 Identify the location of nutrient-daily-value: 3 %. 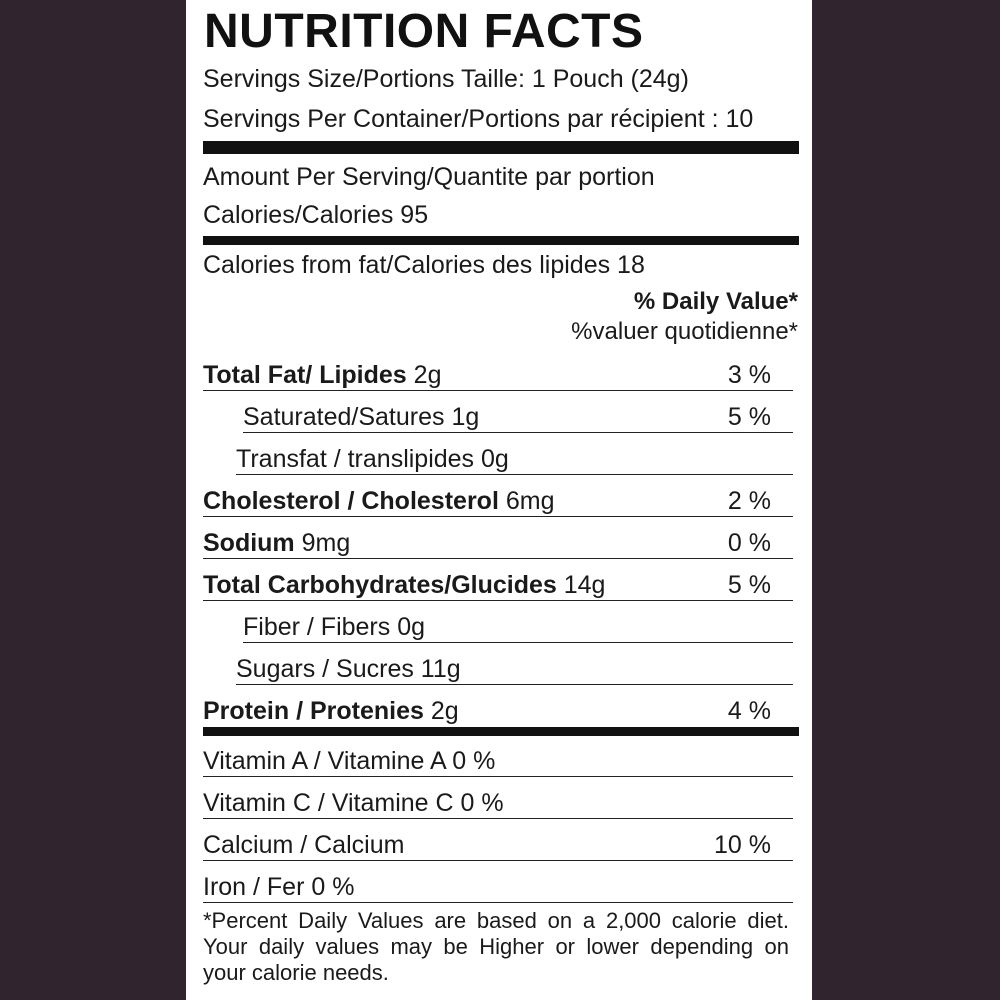
(749, 375).